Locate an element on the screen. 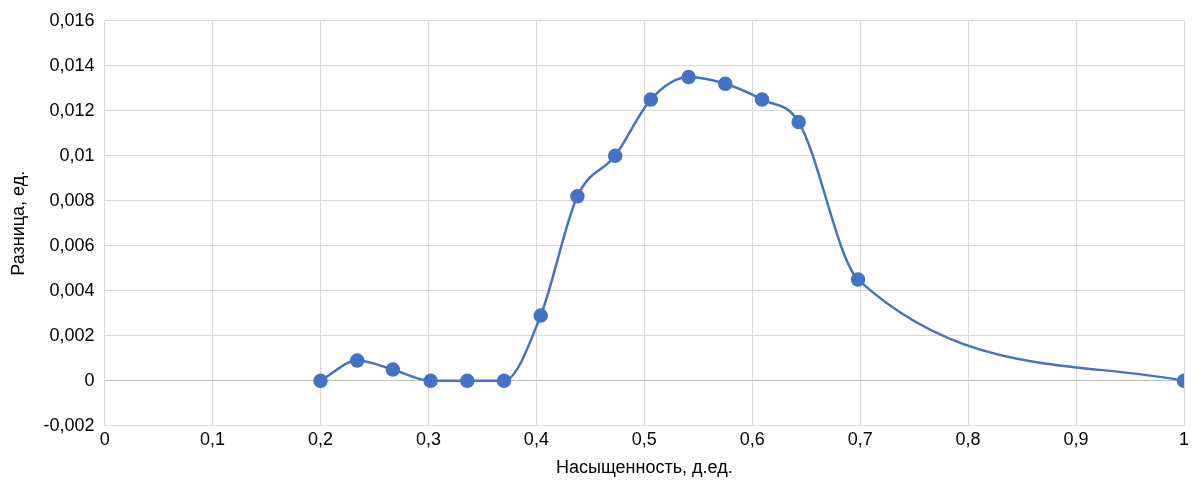 Image resolution: width=1204 pixels, height=487 pixels. x-tick-label: 0,8 is located at coordinates (968, 438).